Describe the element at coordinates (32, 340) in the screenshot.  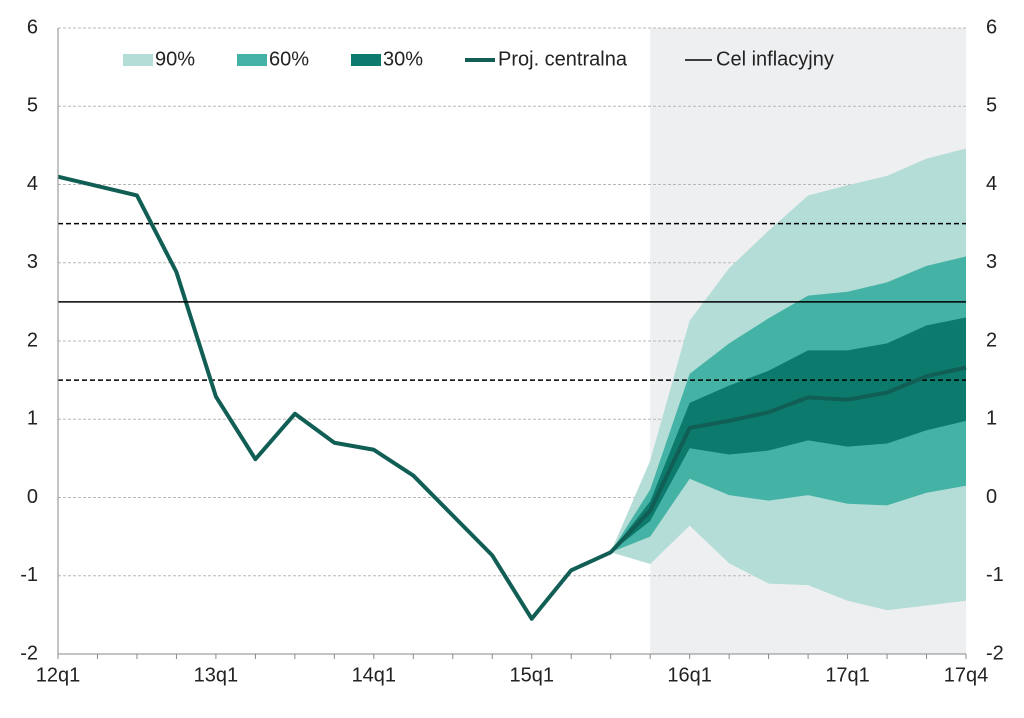
I see `y-tick-label: 2` at that location.